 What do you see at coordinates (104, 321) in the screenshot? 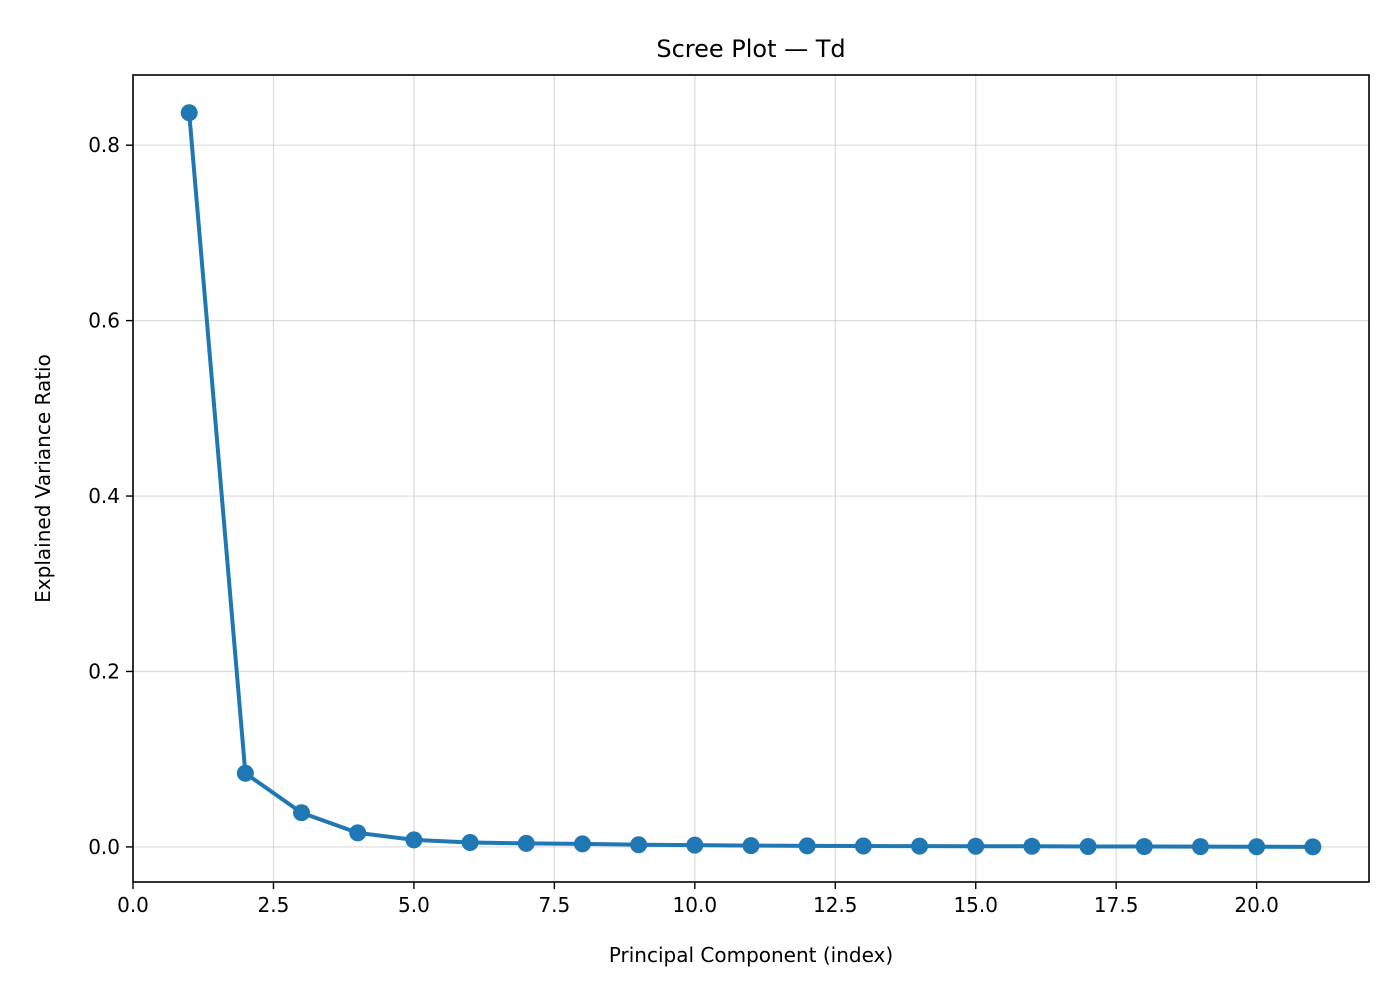
I see `y-tick-label: 0.6` at bounding box center [104, 321].